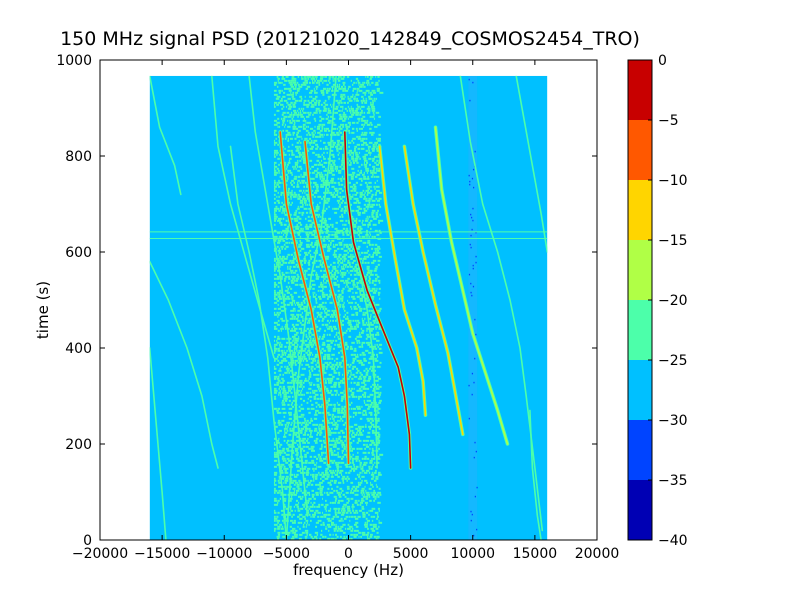 This screenshot has height=600, width=800. What do you see at coordinates (378, 300) in the screenshot?
I see `signal-trace` at bounding box center [378, 300].